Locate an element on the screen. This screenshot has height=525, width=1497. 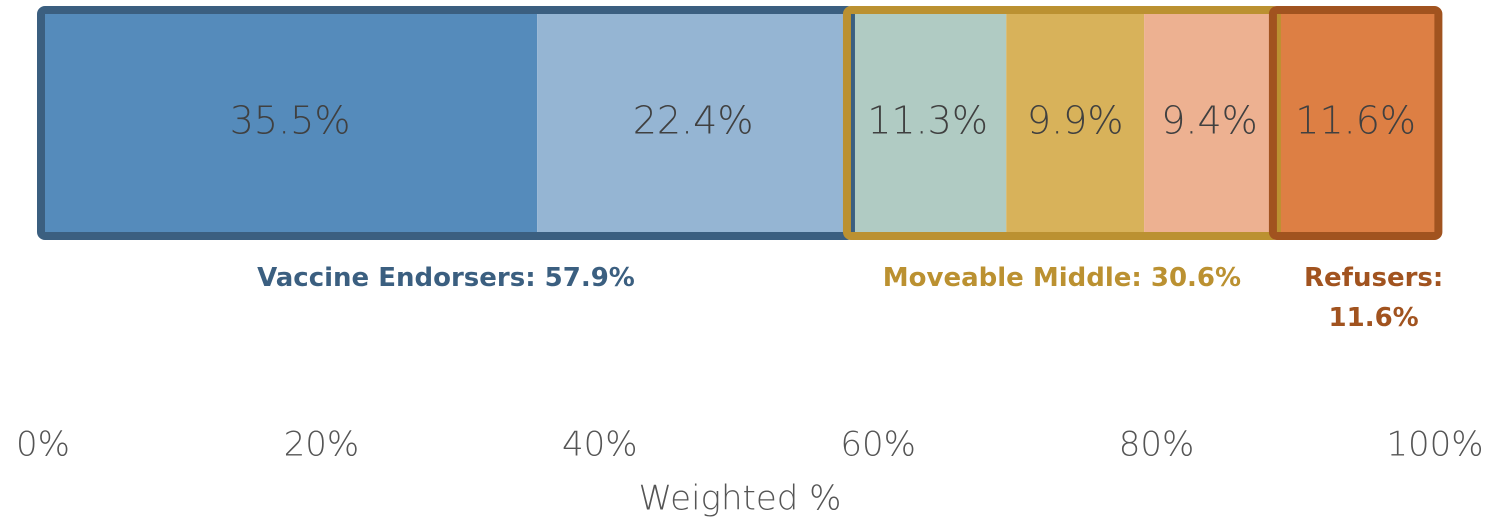
x-tick-label: 80% is located at coordinates (1157, 445).